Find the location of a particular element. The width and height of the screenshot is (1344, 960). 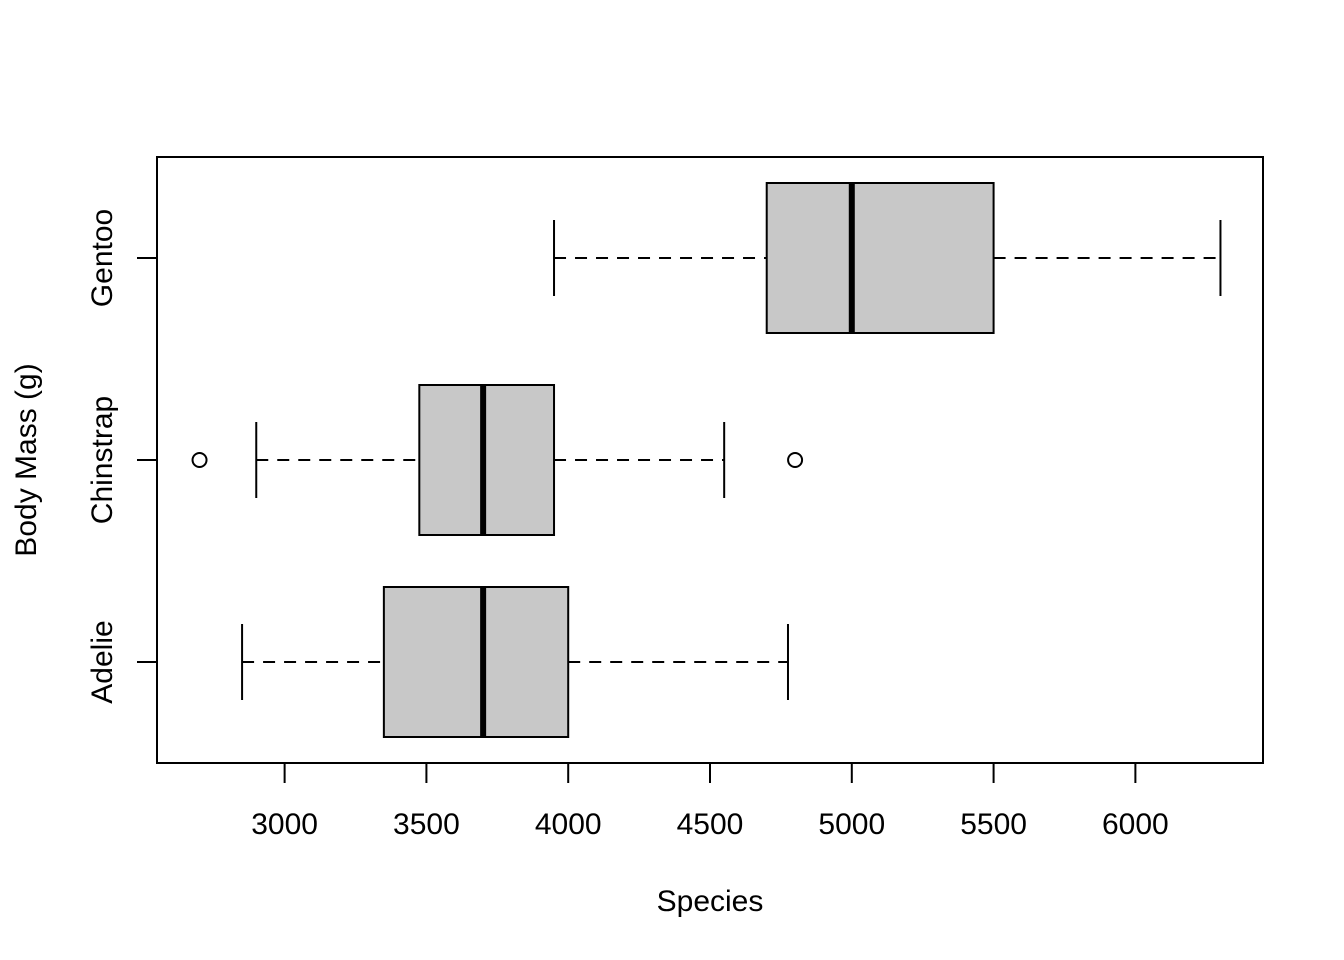

box-chinstrap is located at coordinates (497, 460).